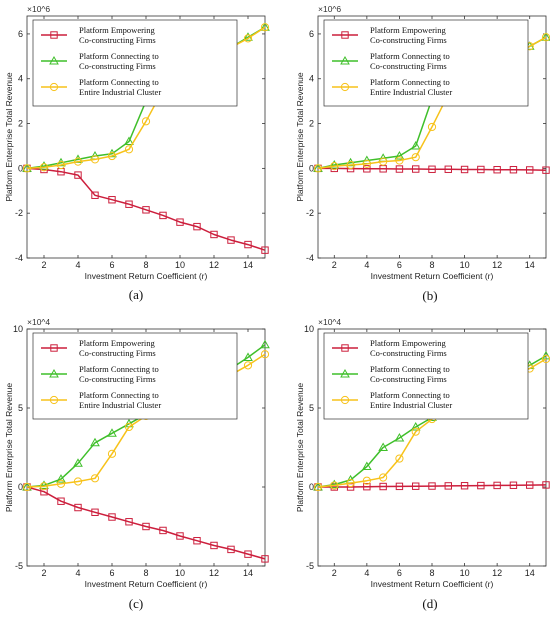 The height and width of the screenshot is (620, 550). What do you see at coordinates (146, 584) in the screenshot?
I see `x-axis-label: Investment Return Coefficient (r)` at bounding box center [146, 584].